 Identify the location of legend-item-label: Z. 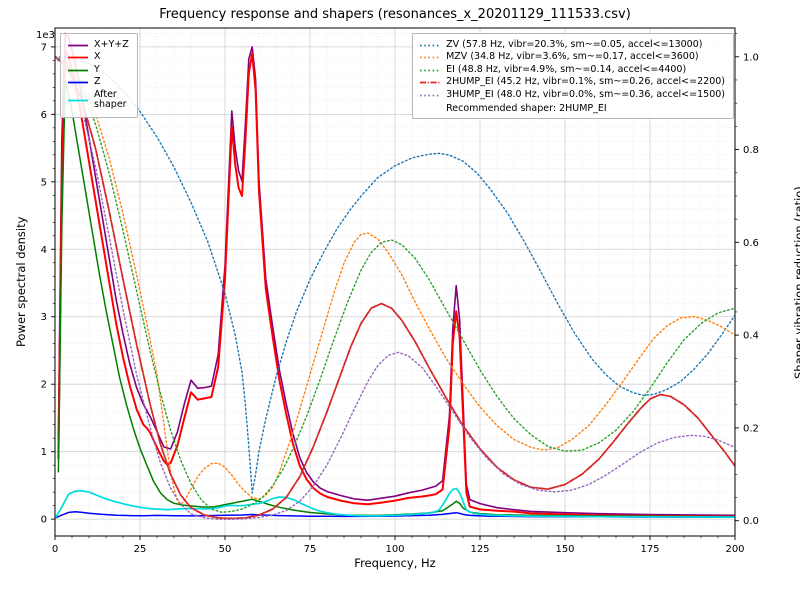
(97, 82).